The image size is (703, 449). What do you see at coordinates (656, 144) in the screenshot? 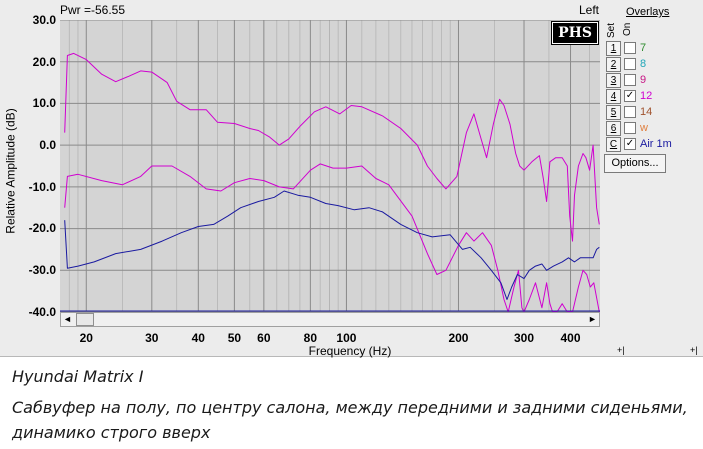
I see `overlay-name: Air 1m` at bounding box center [656, 144].